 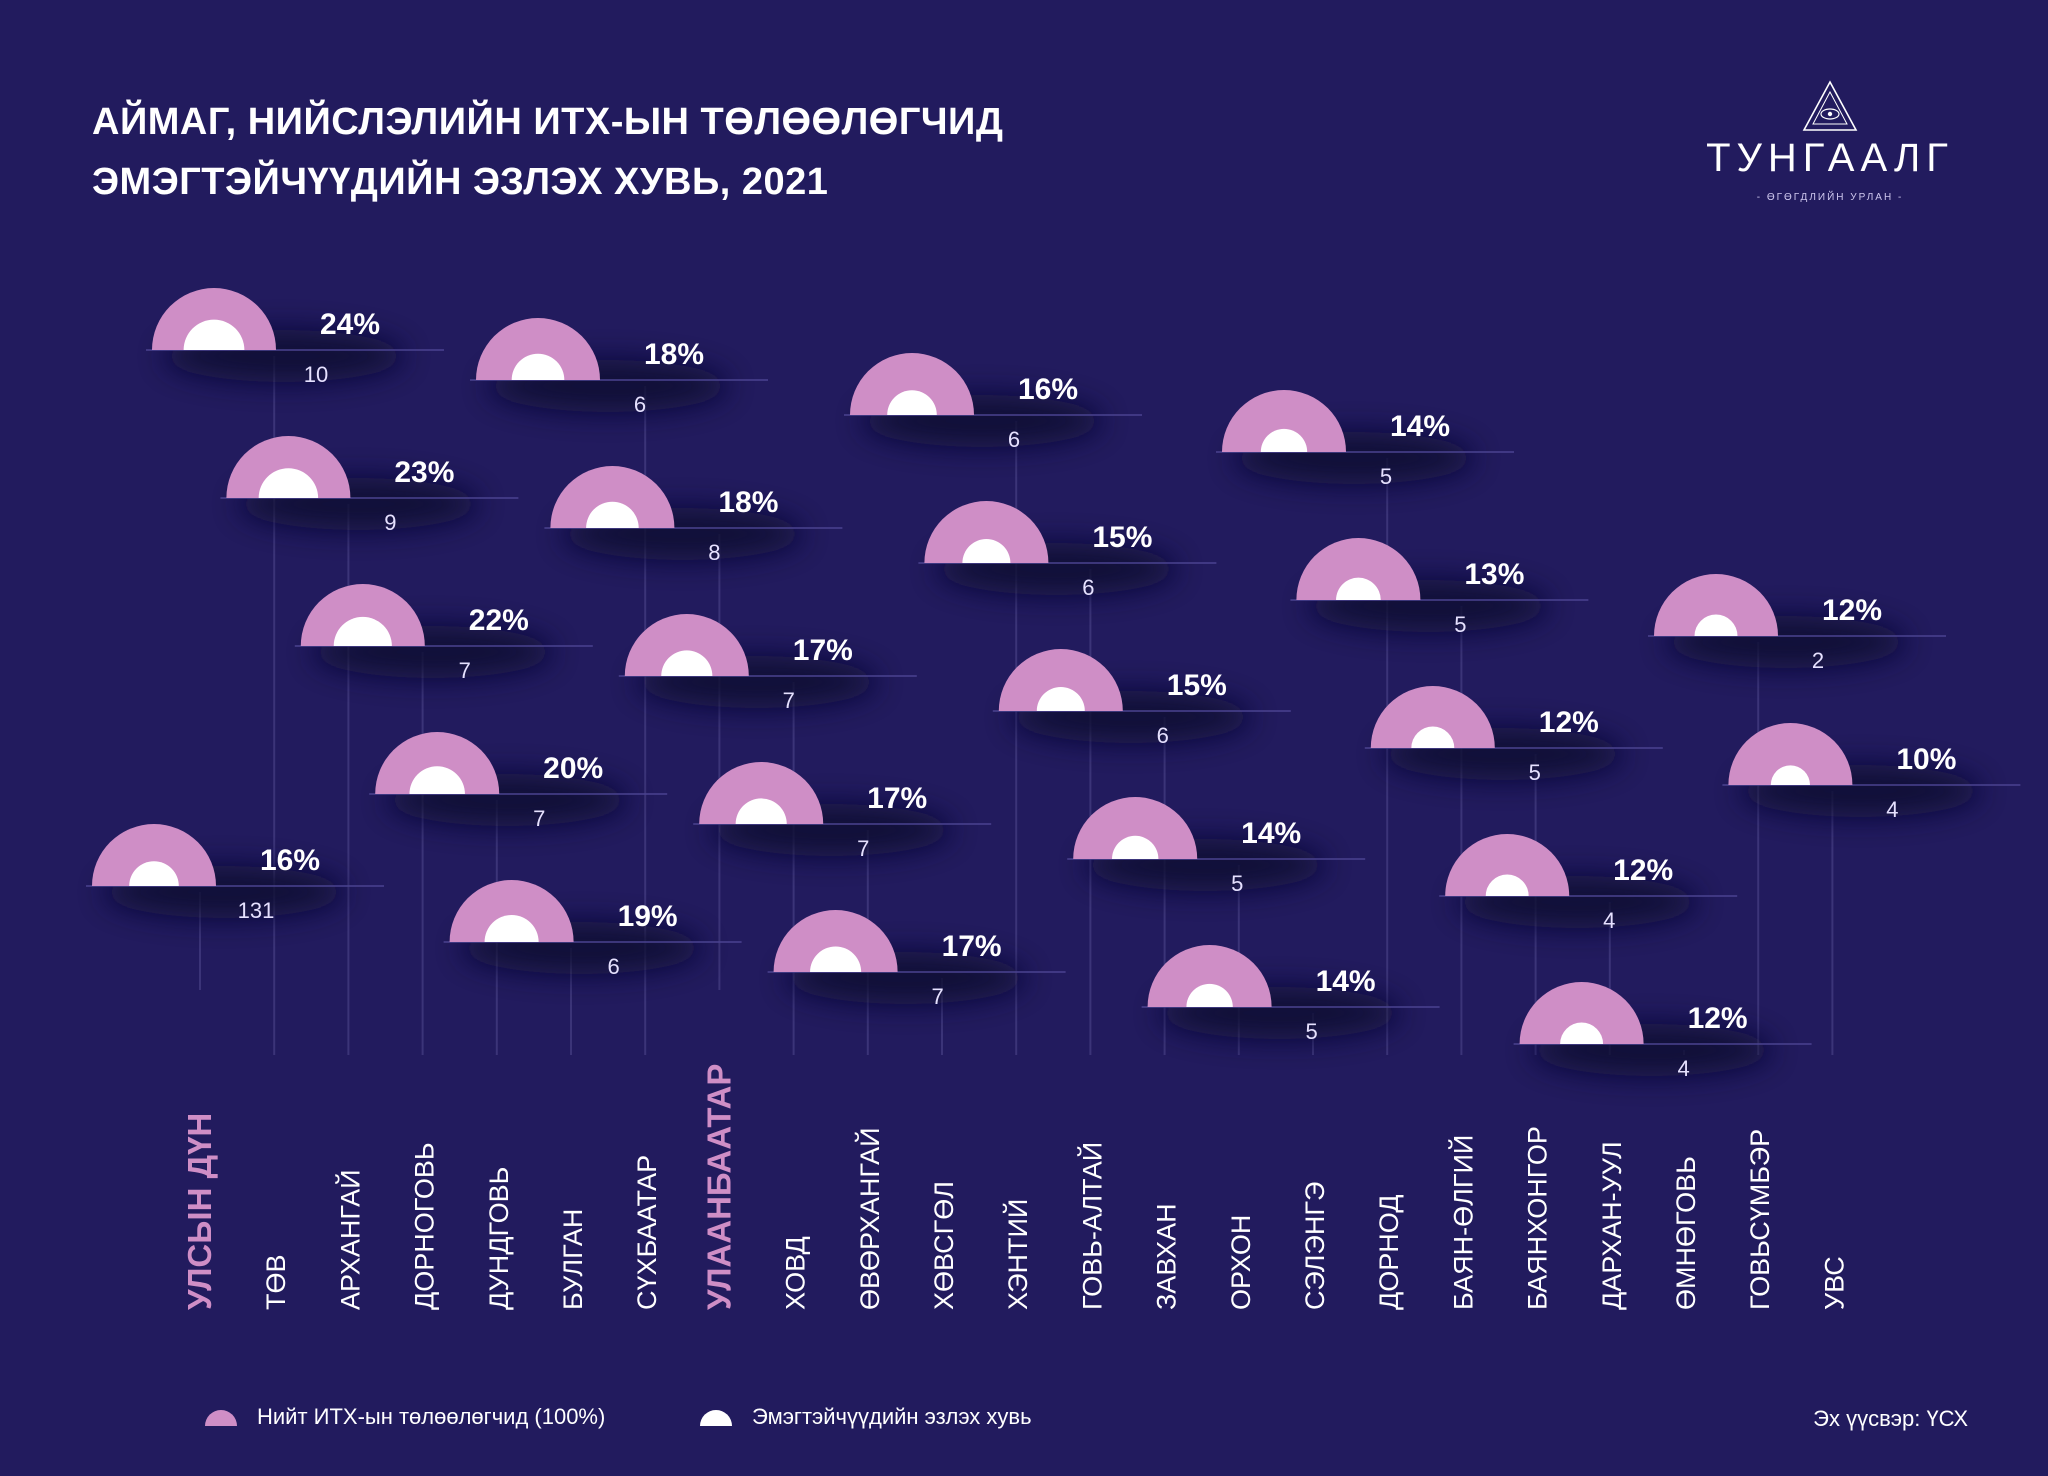 I want to click on count-label-13: 6, so click(x=1163, y=735).